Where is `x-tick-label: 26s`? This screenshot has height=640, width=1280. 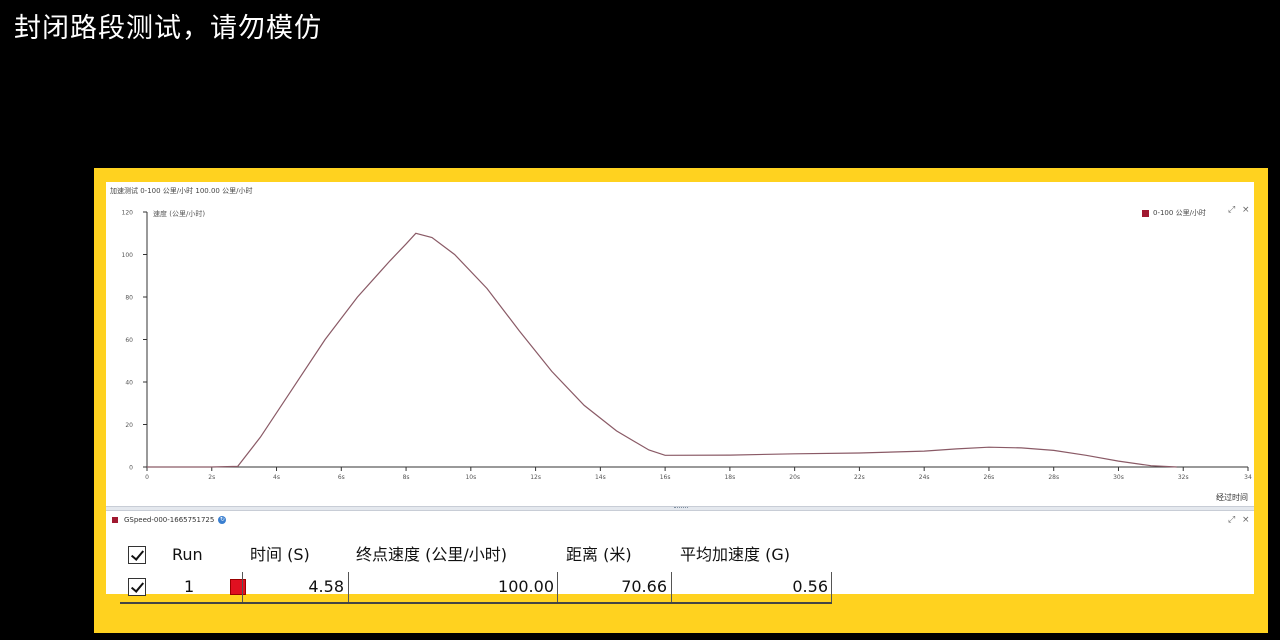 x-tick-label: 26s is located at coordinates (989, 477).